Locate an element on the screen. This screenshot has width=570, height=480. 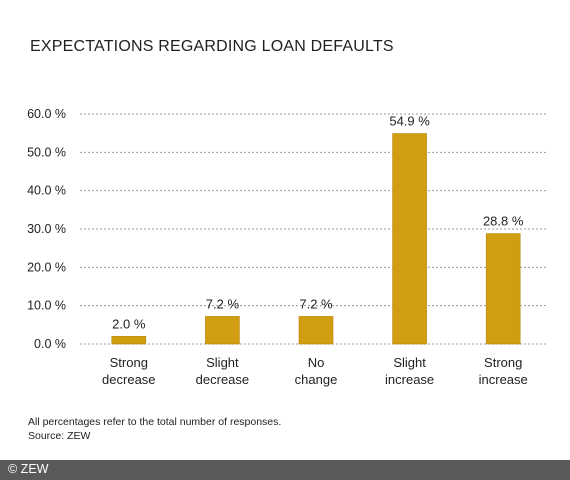
bar-value-label: 54.9 % is located at coordinates (409, 121).